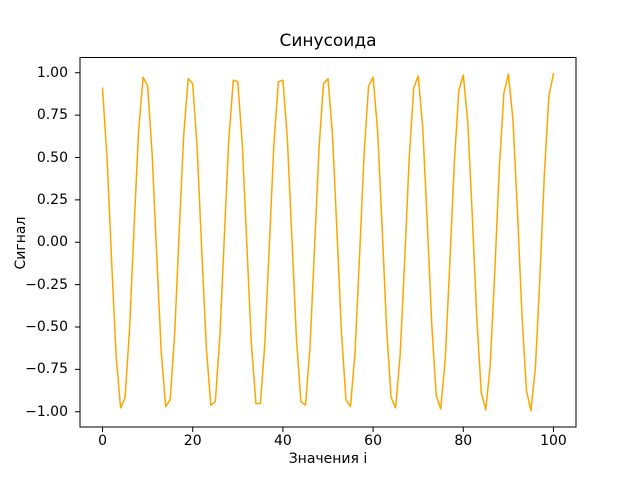 The height and width of the screenshot is (480, 640). What do you see at coordinates (373, 441) in the screenshot?
I see `x-tick-label: 60` at bounding box center [373, 441].